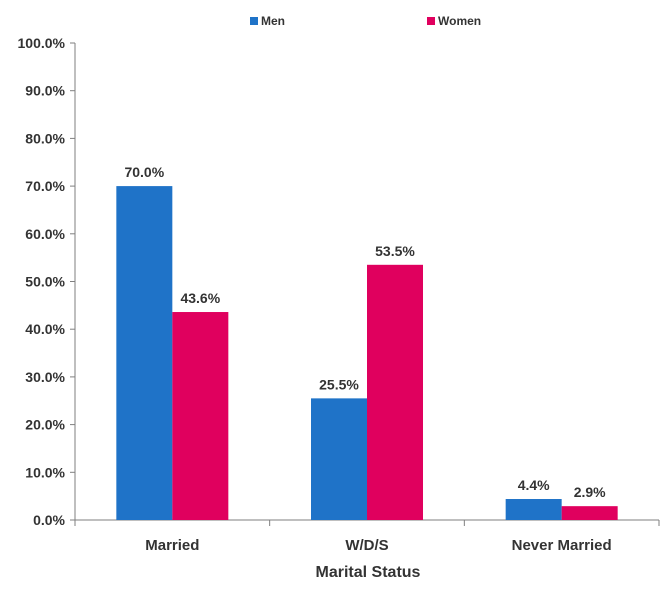 This screenshot has width=661, height=590. Describe the element at coordinates (589, 513) in the screenshot. I see `bar-women-never-married` at that location.